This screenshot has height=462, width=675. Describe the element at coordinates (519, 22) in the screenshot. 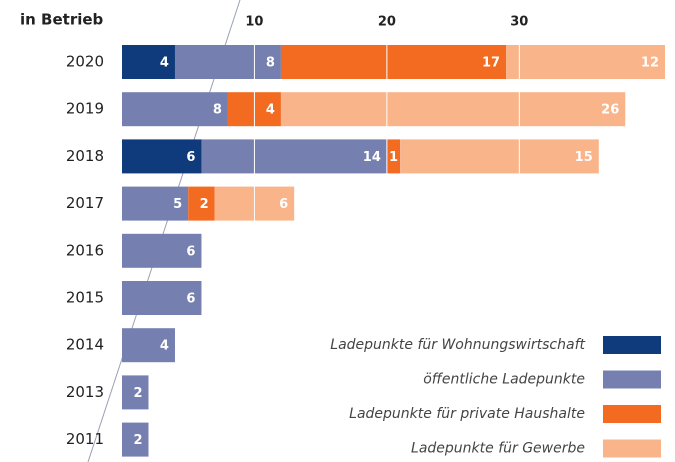

I see `x-tick-label: 30` at that location.